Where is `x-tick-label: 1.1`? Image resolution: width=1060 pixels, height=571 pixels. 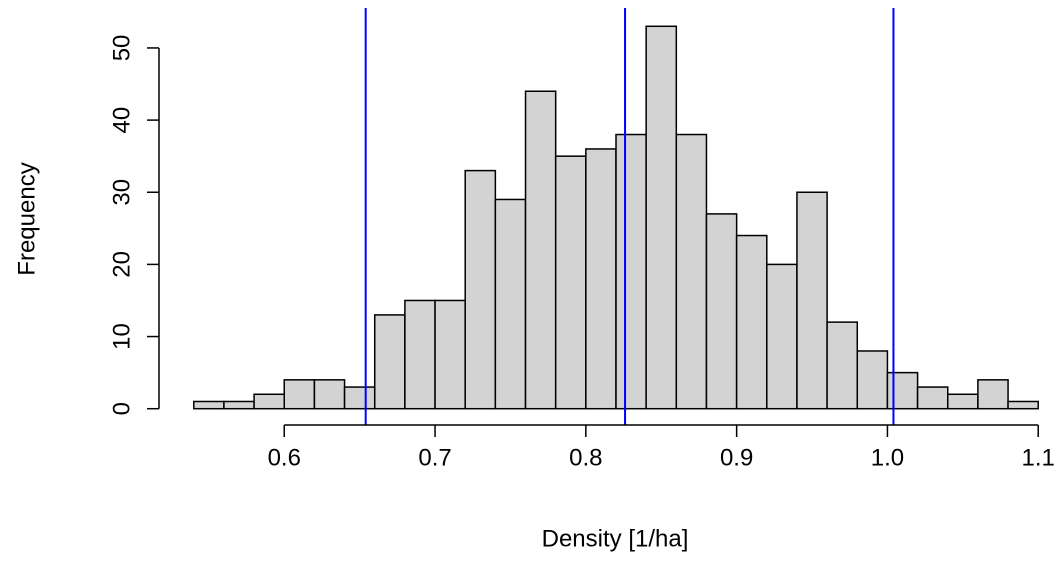 x-tick-label: 1.1 is located at coordinates (1038, 457).